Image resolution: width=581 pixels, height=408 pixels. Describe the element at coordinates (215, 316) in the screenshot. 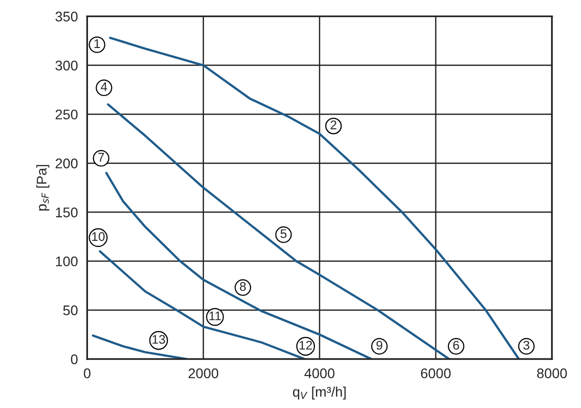

I see `annotation: 11` at that location.